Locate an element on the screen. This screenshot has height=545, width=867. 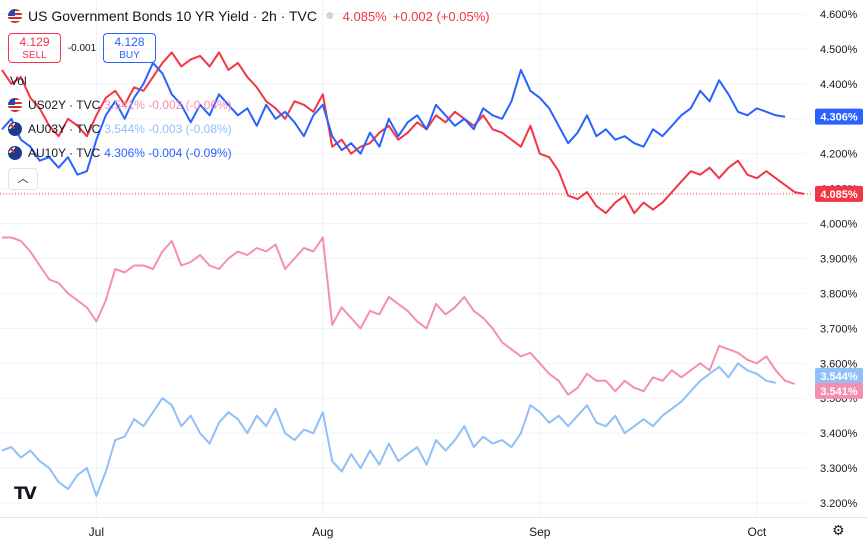
y-tick-label: 4.600% is located at coordinates (839, 15).